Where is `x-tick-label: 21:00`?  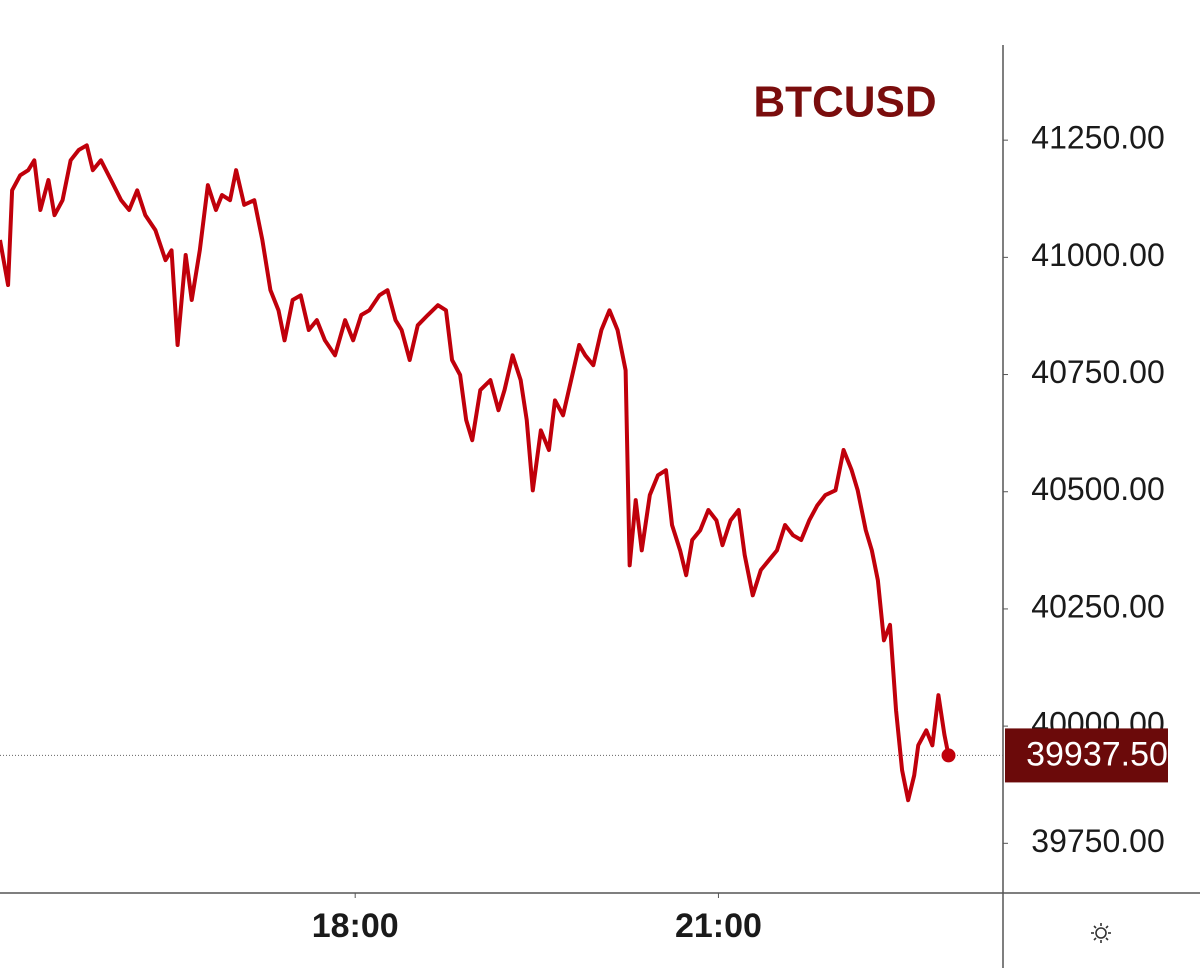
x-tick-label: 21:00 is located at coordinates (718, 926).